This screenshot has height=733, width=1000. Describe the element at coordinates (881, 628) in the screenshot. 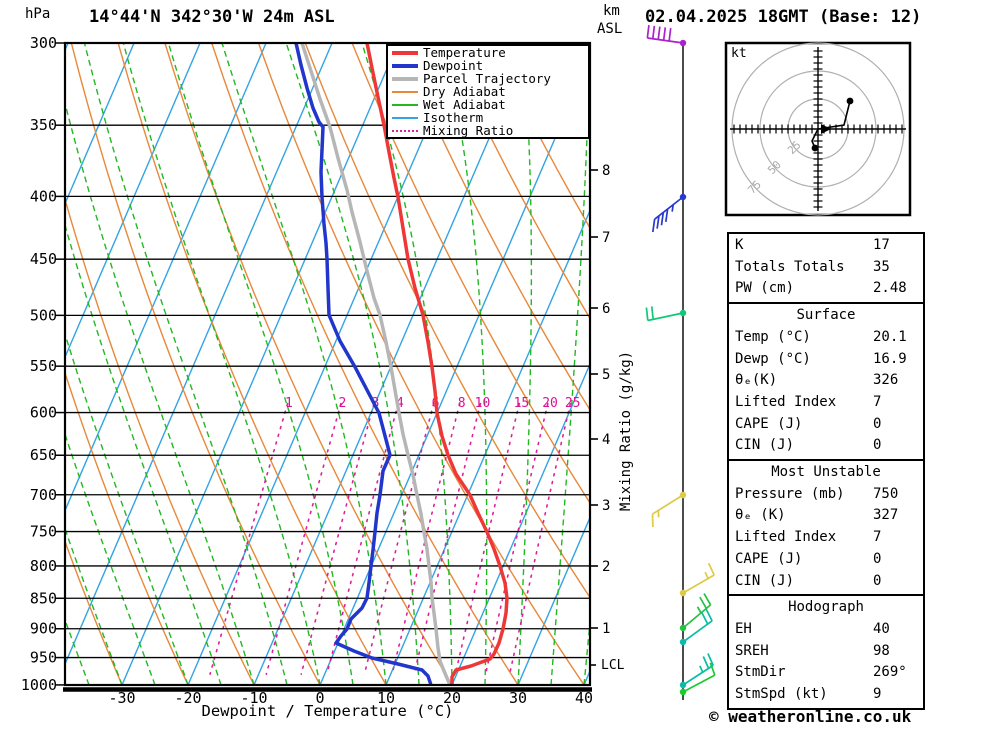

I see `stats-row-value: 40` at that location.